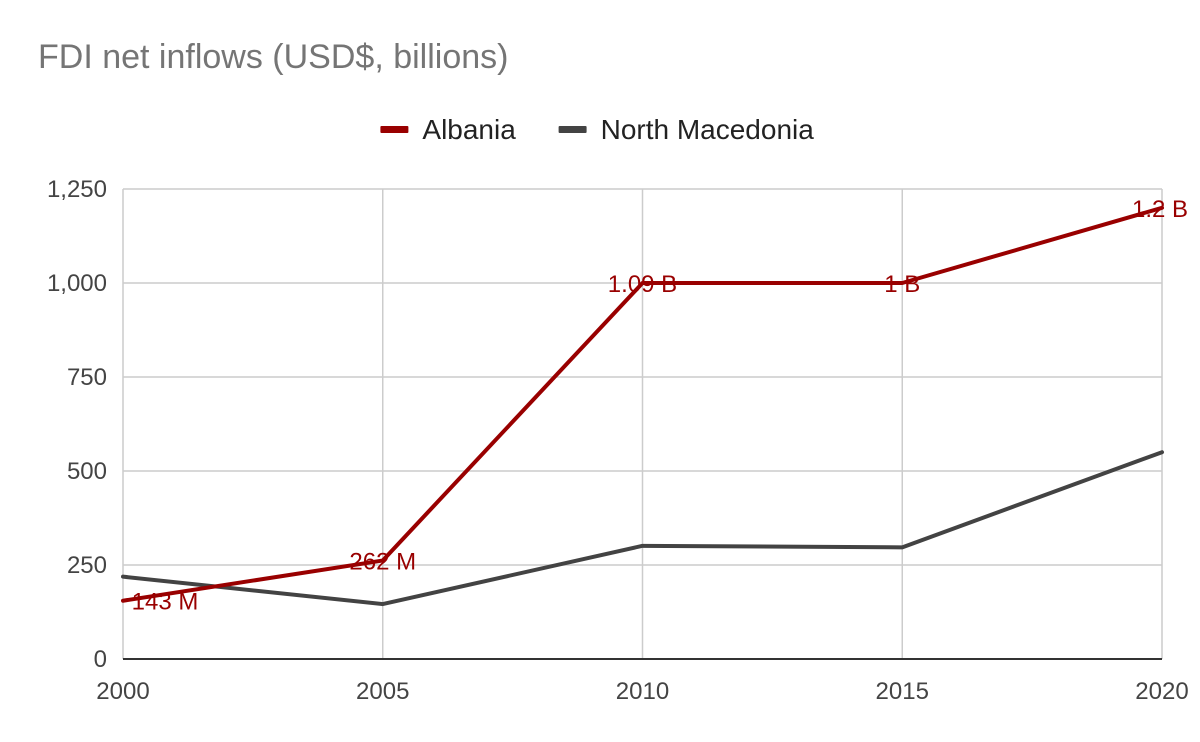 The height and width of the screenshot is (742, 1200). Describe the element at coordinates (77, 189) in the screenshot. I see `y-tick-label: 1,250` at that location.